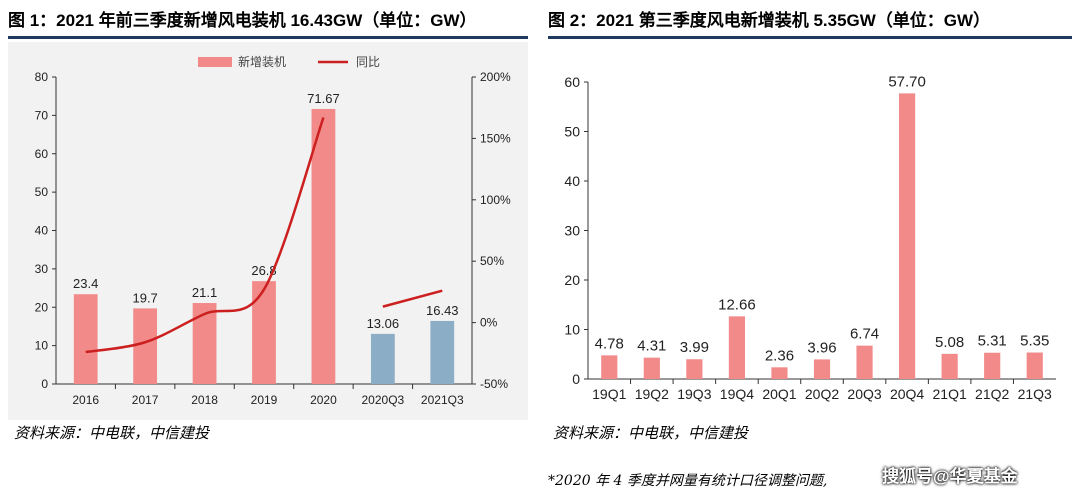 This screenshot has height=500, width=1080. What do you see at coordinates (42, 77) in the screenshot?
I see `y-left-tick-label: 80` at bounding box center [42, 77].